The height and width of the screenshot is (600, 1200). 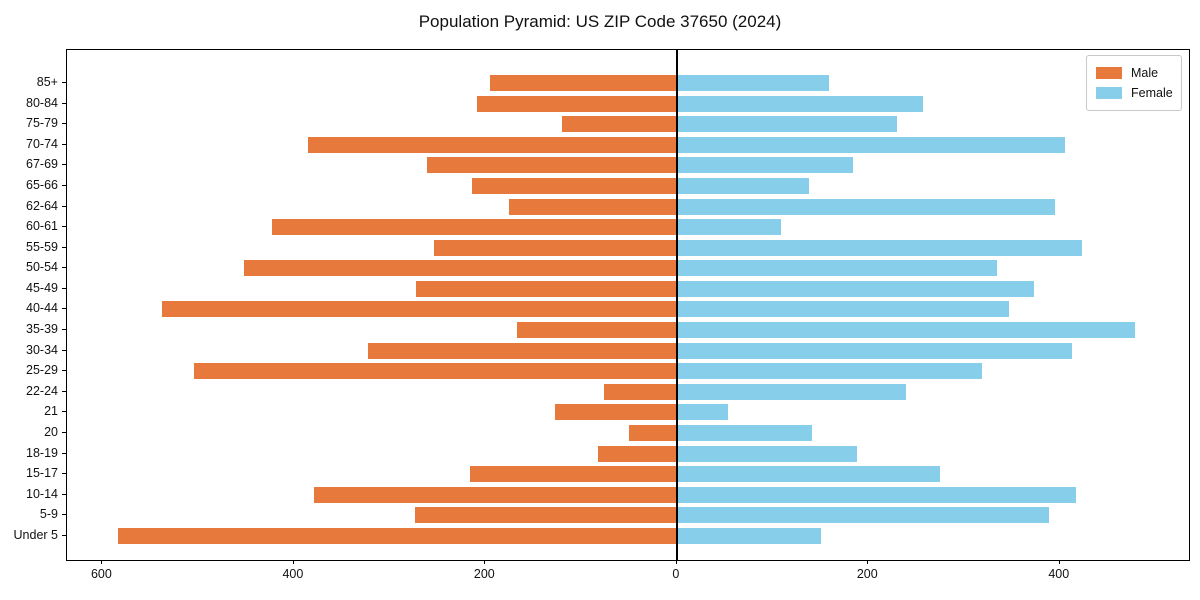 What do you see at coordinates (42, 287) in the screenshot?
I see `y-axis-label-45-49: 45-49` at bounding box center [42, 287].